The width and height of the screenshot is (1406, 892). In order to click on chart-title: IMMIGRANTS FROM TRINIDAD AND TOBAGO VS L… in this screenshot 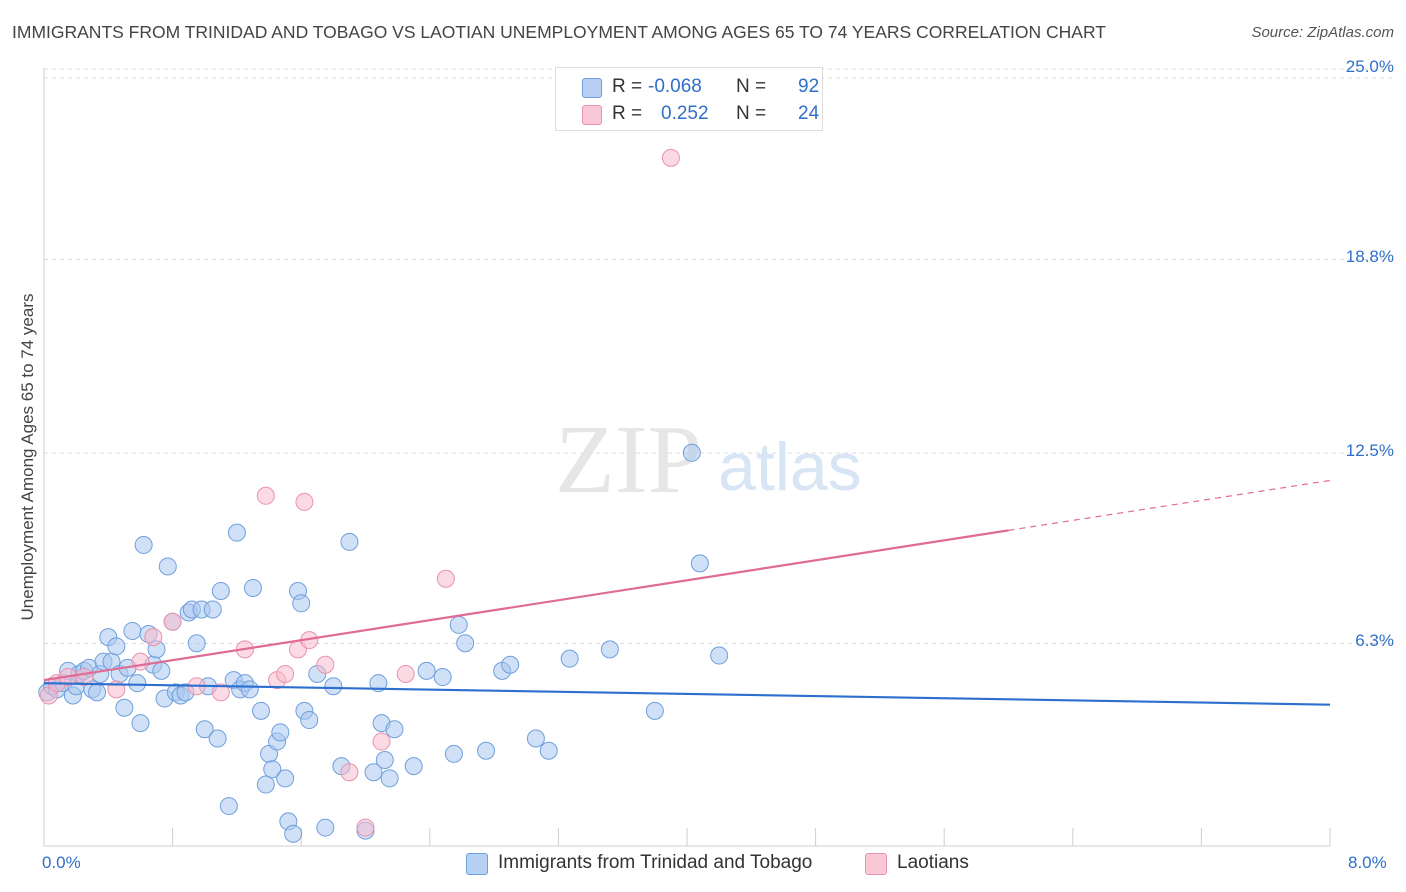, I will do `click(559, 32)`.